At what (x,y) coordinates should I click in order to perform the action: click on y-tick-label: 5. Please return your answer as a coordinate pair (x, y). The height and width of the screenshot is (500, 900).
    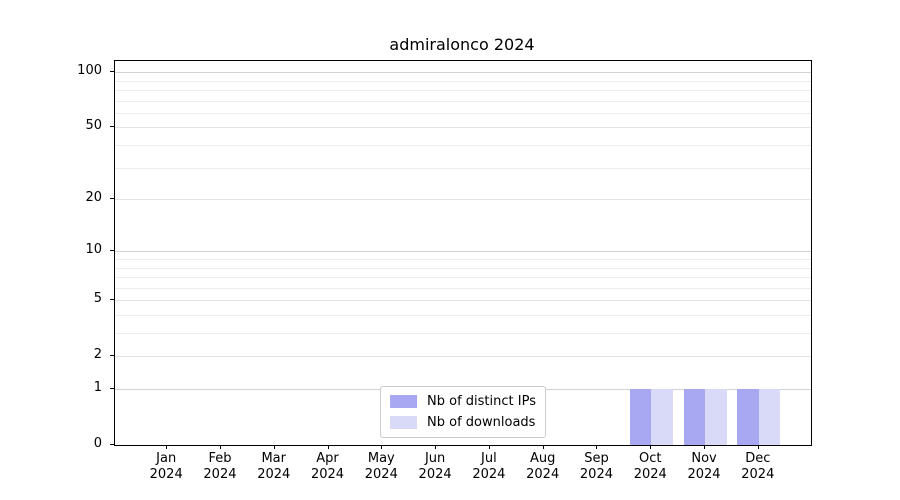
    Looking at the image, I should click on (97, 299).